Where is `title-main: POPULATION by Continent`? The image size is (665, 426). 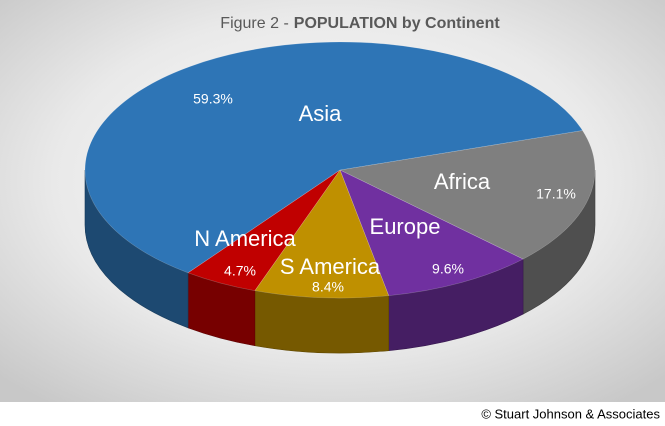
title-main: POPULATION by Continent is located at coordinates (397, 23).